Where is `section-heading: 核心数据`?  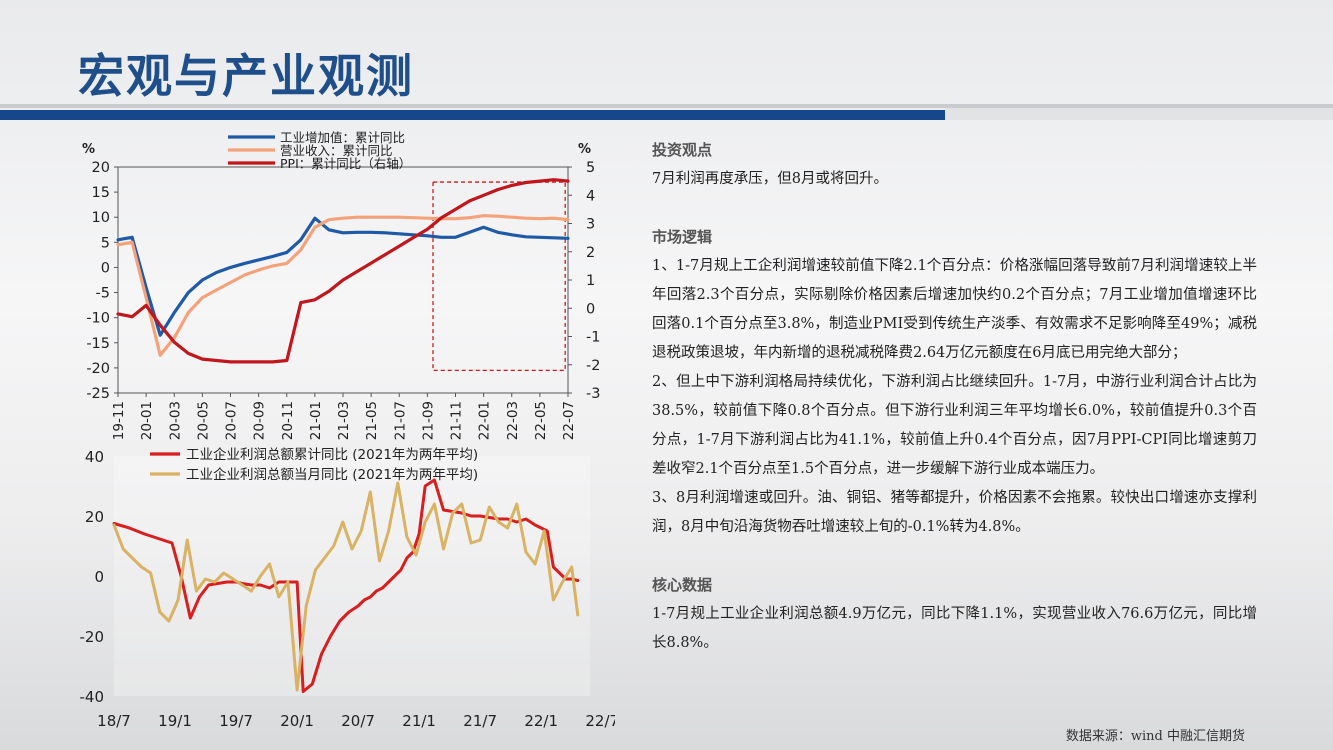
section-heading: 核心数据 is located at coordinates (682, 585).